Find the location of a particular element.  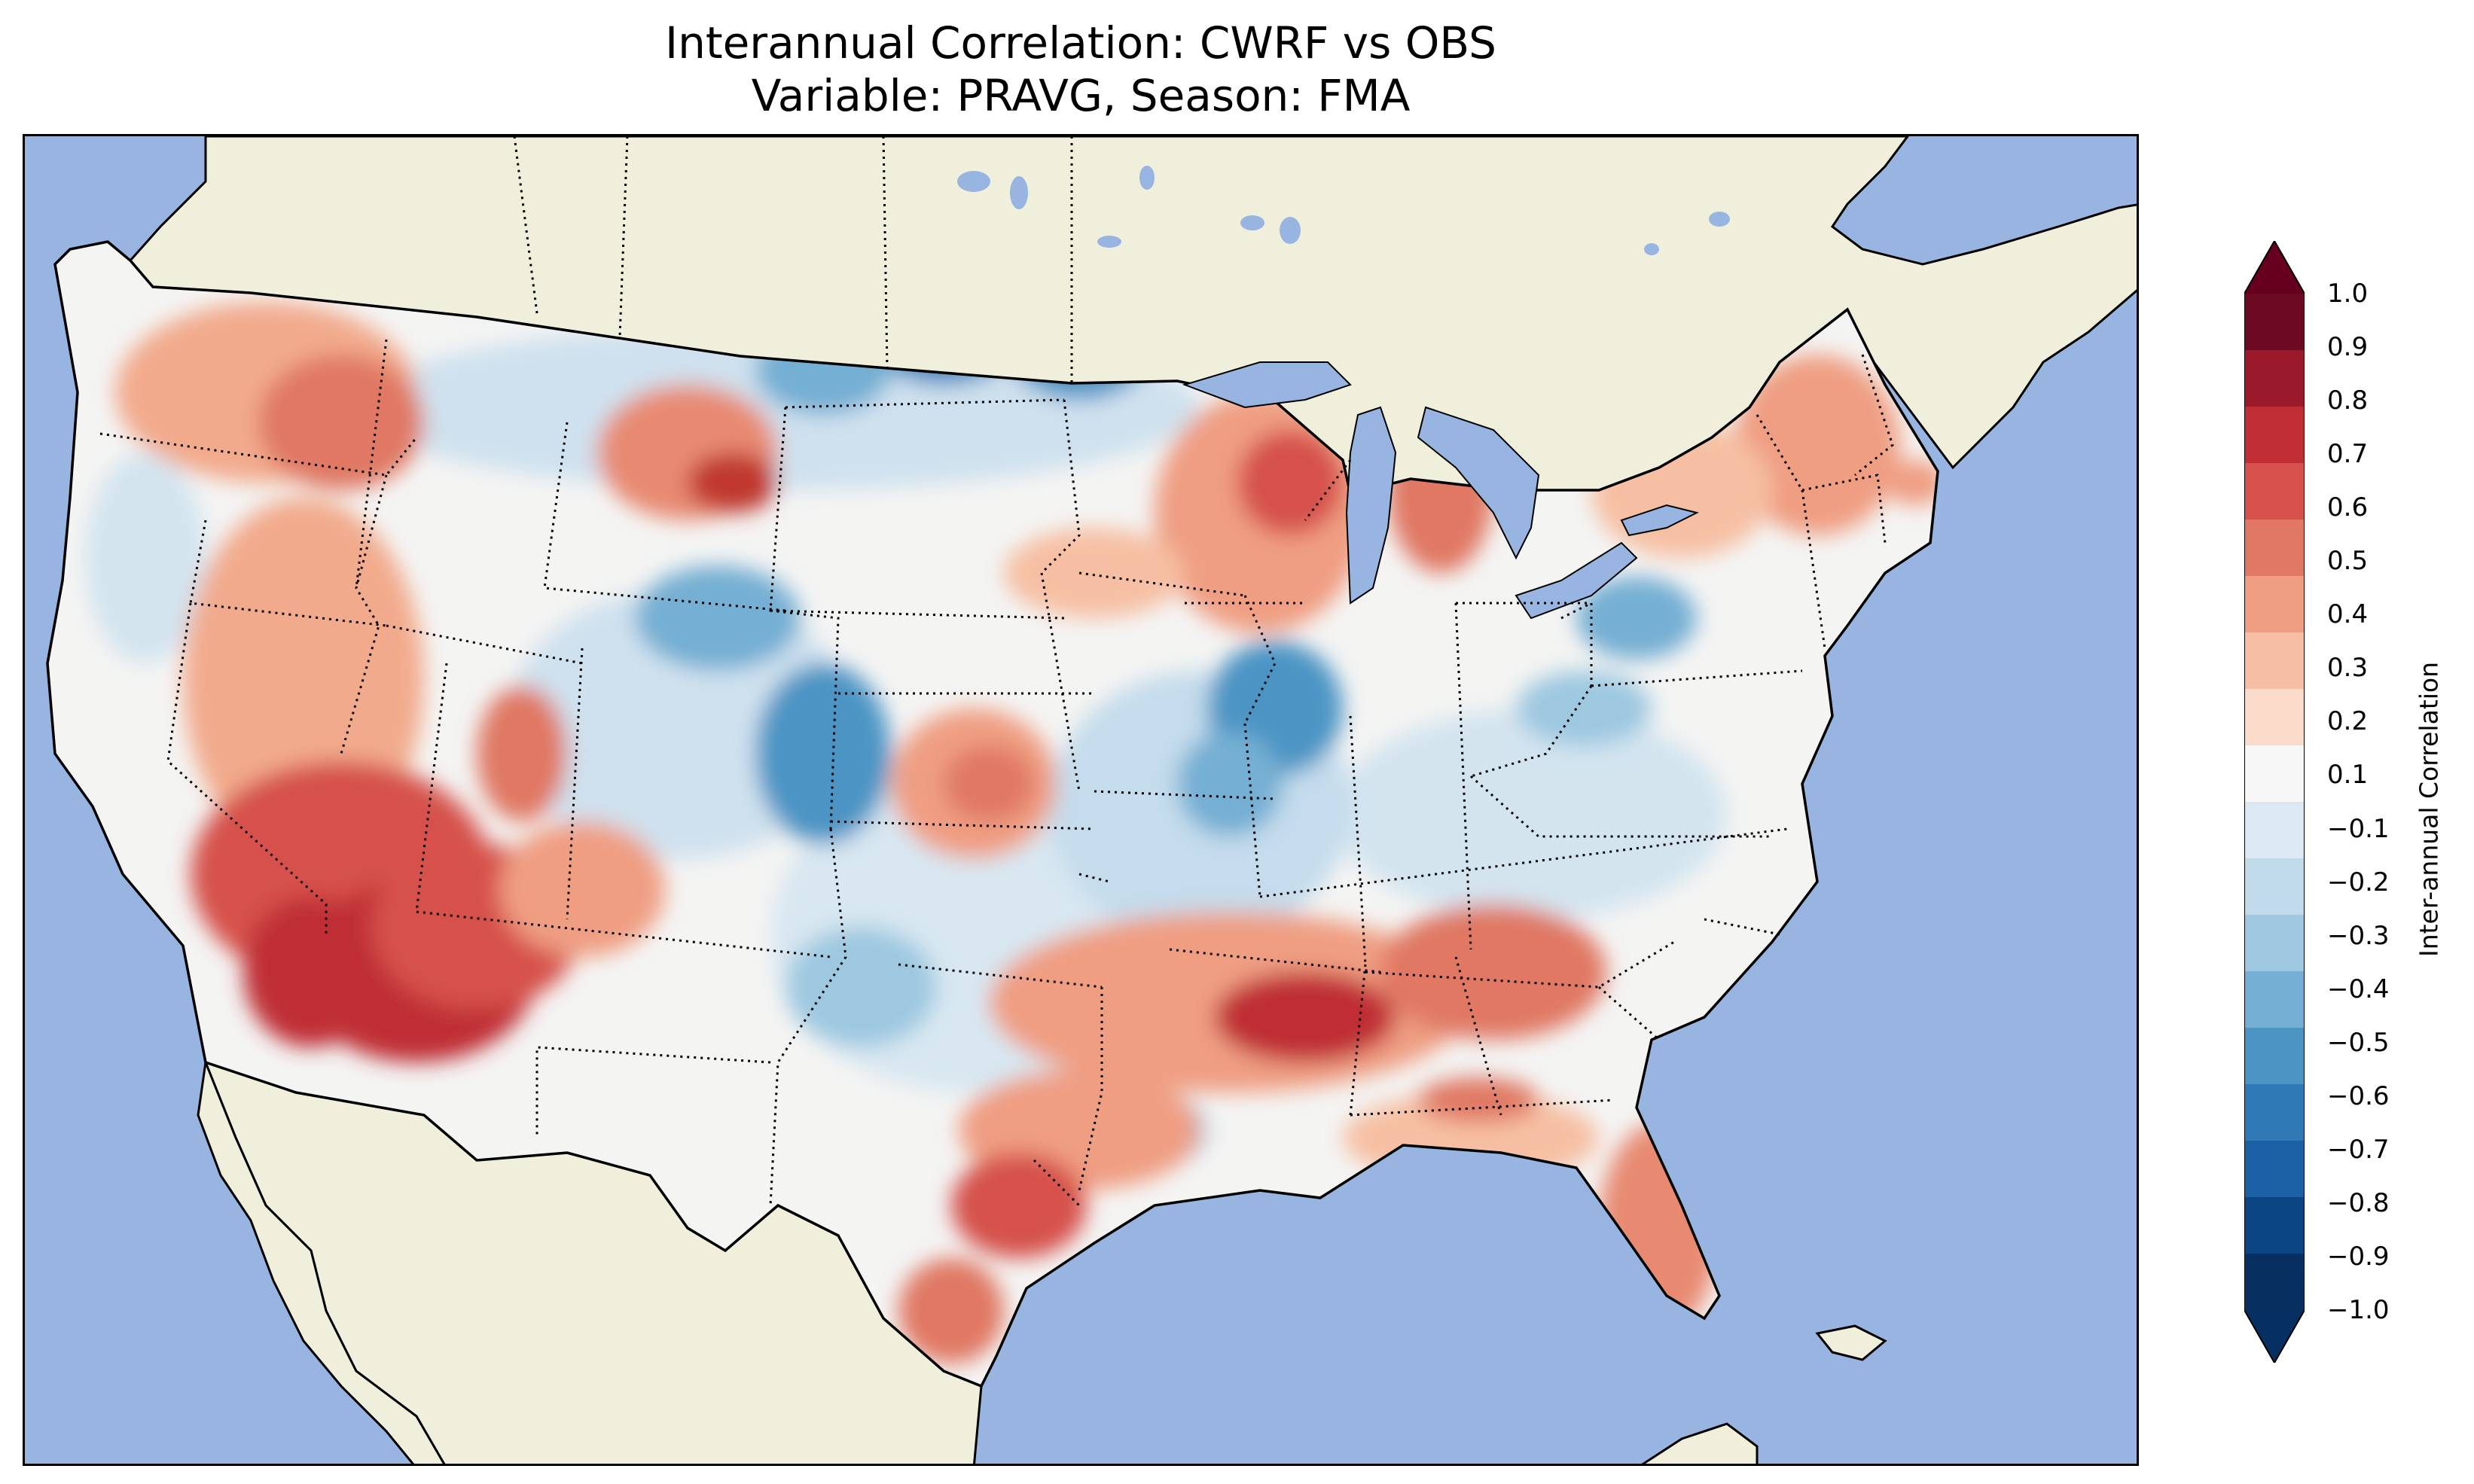

colorbar-over-arrow is located at coordinates (2274, 267).